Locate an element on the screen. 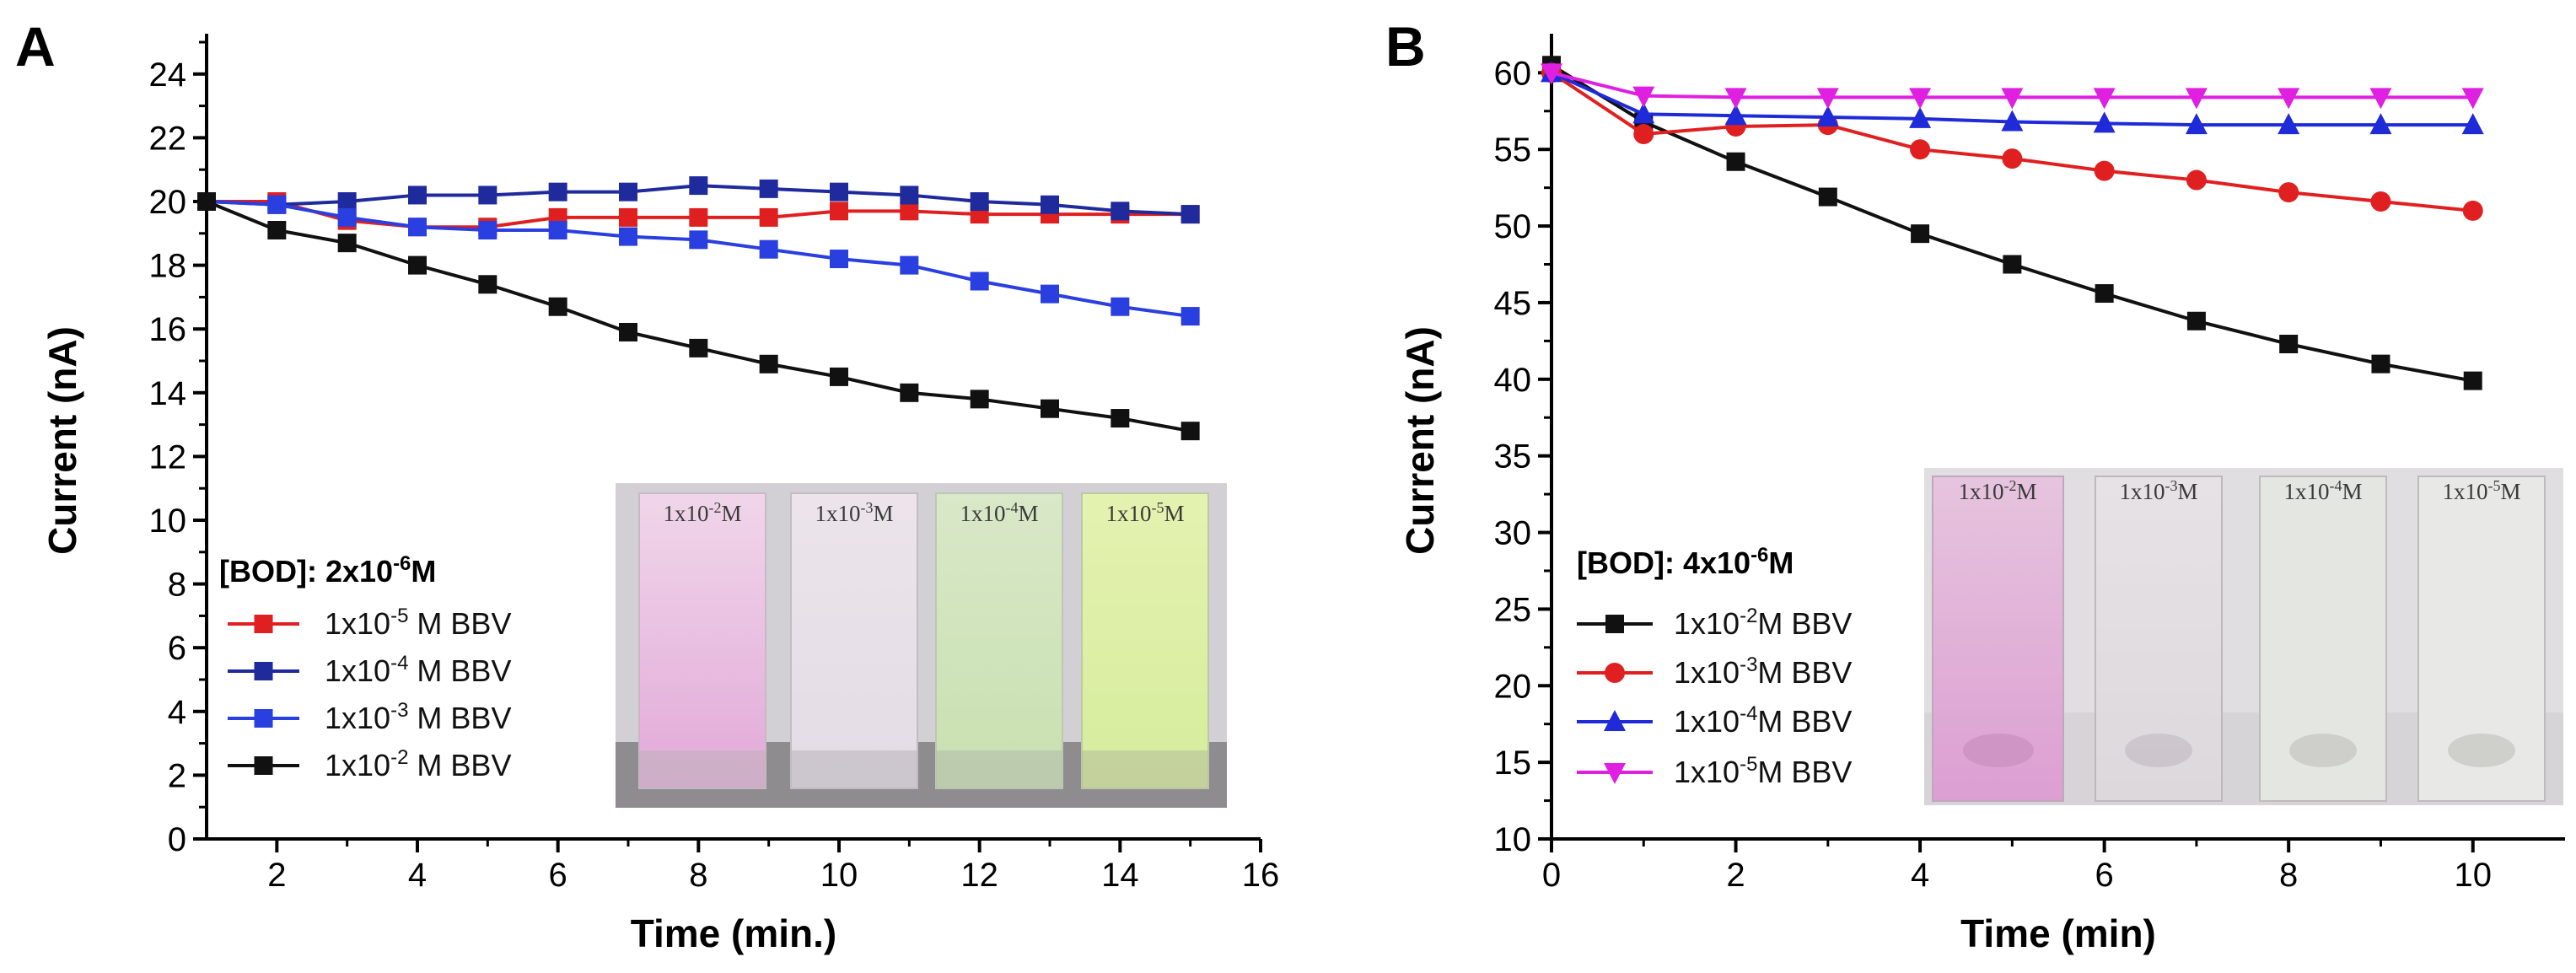  x-tick-label: 12 is located at coordinates (979, 875).